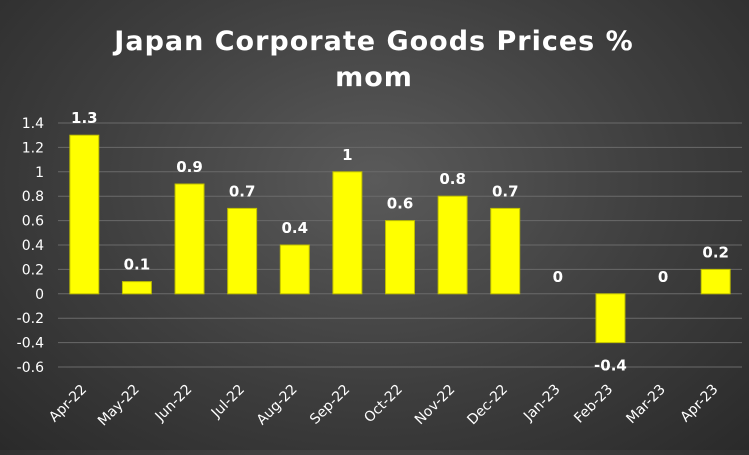  I want to click on x-tick-label: Jan-23, so click(541, 403).